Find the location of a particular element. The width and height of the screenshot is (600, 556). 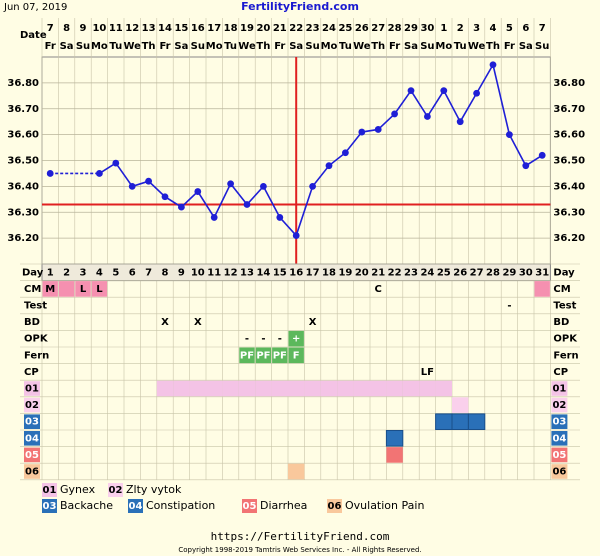

cell-text: PF is located at coordinates (280, 355).